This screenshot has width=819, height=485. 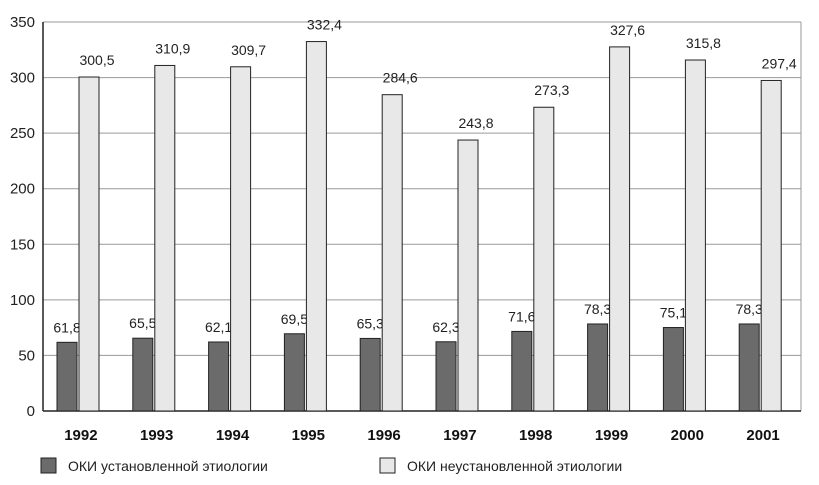 I want to click on data-label-unestablished: 327,6, so click(x=627, y=30).